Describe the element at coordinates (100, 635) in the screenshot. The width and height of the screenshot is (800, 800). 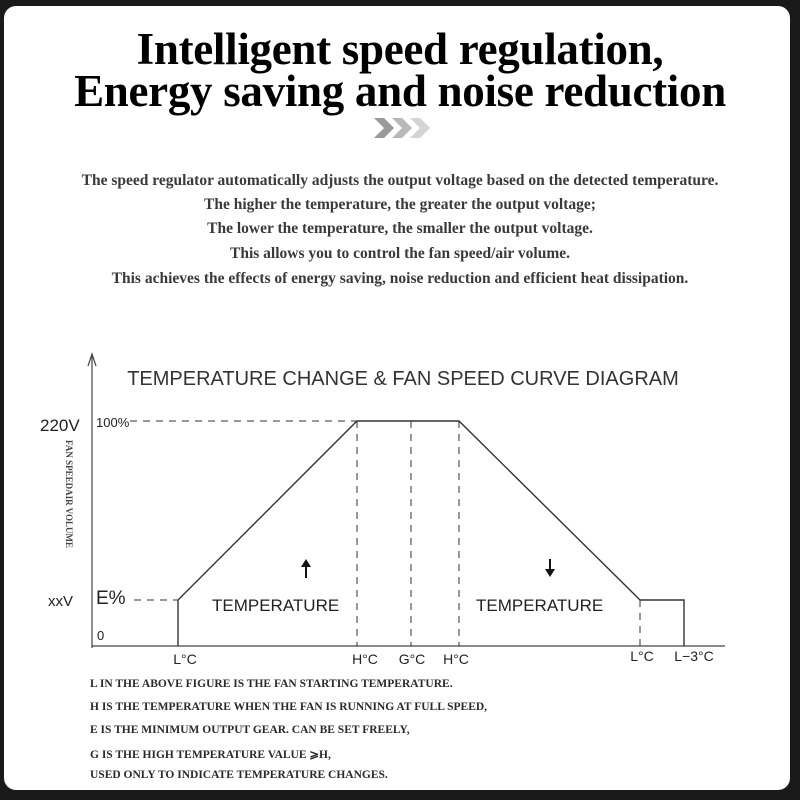
I see `y-label-zero: 0` at that location.